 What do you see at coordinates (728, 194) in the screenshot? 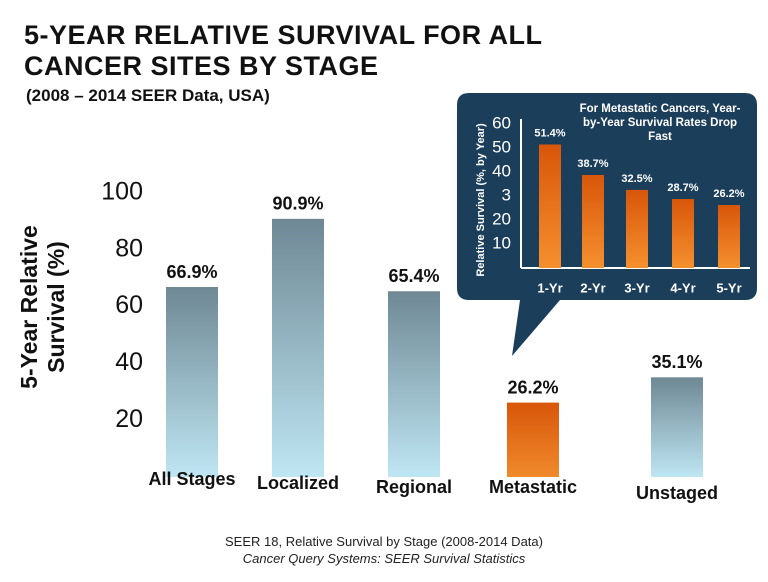
I see `inset-value-label: 26.2%` at bounding box center [728, 194].